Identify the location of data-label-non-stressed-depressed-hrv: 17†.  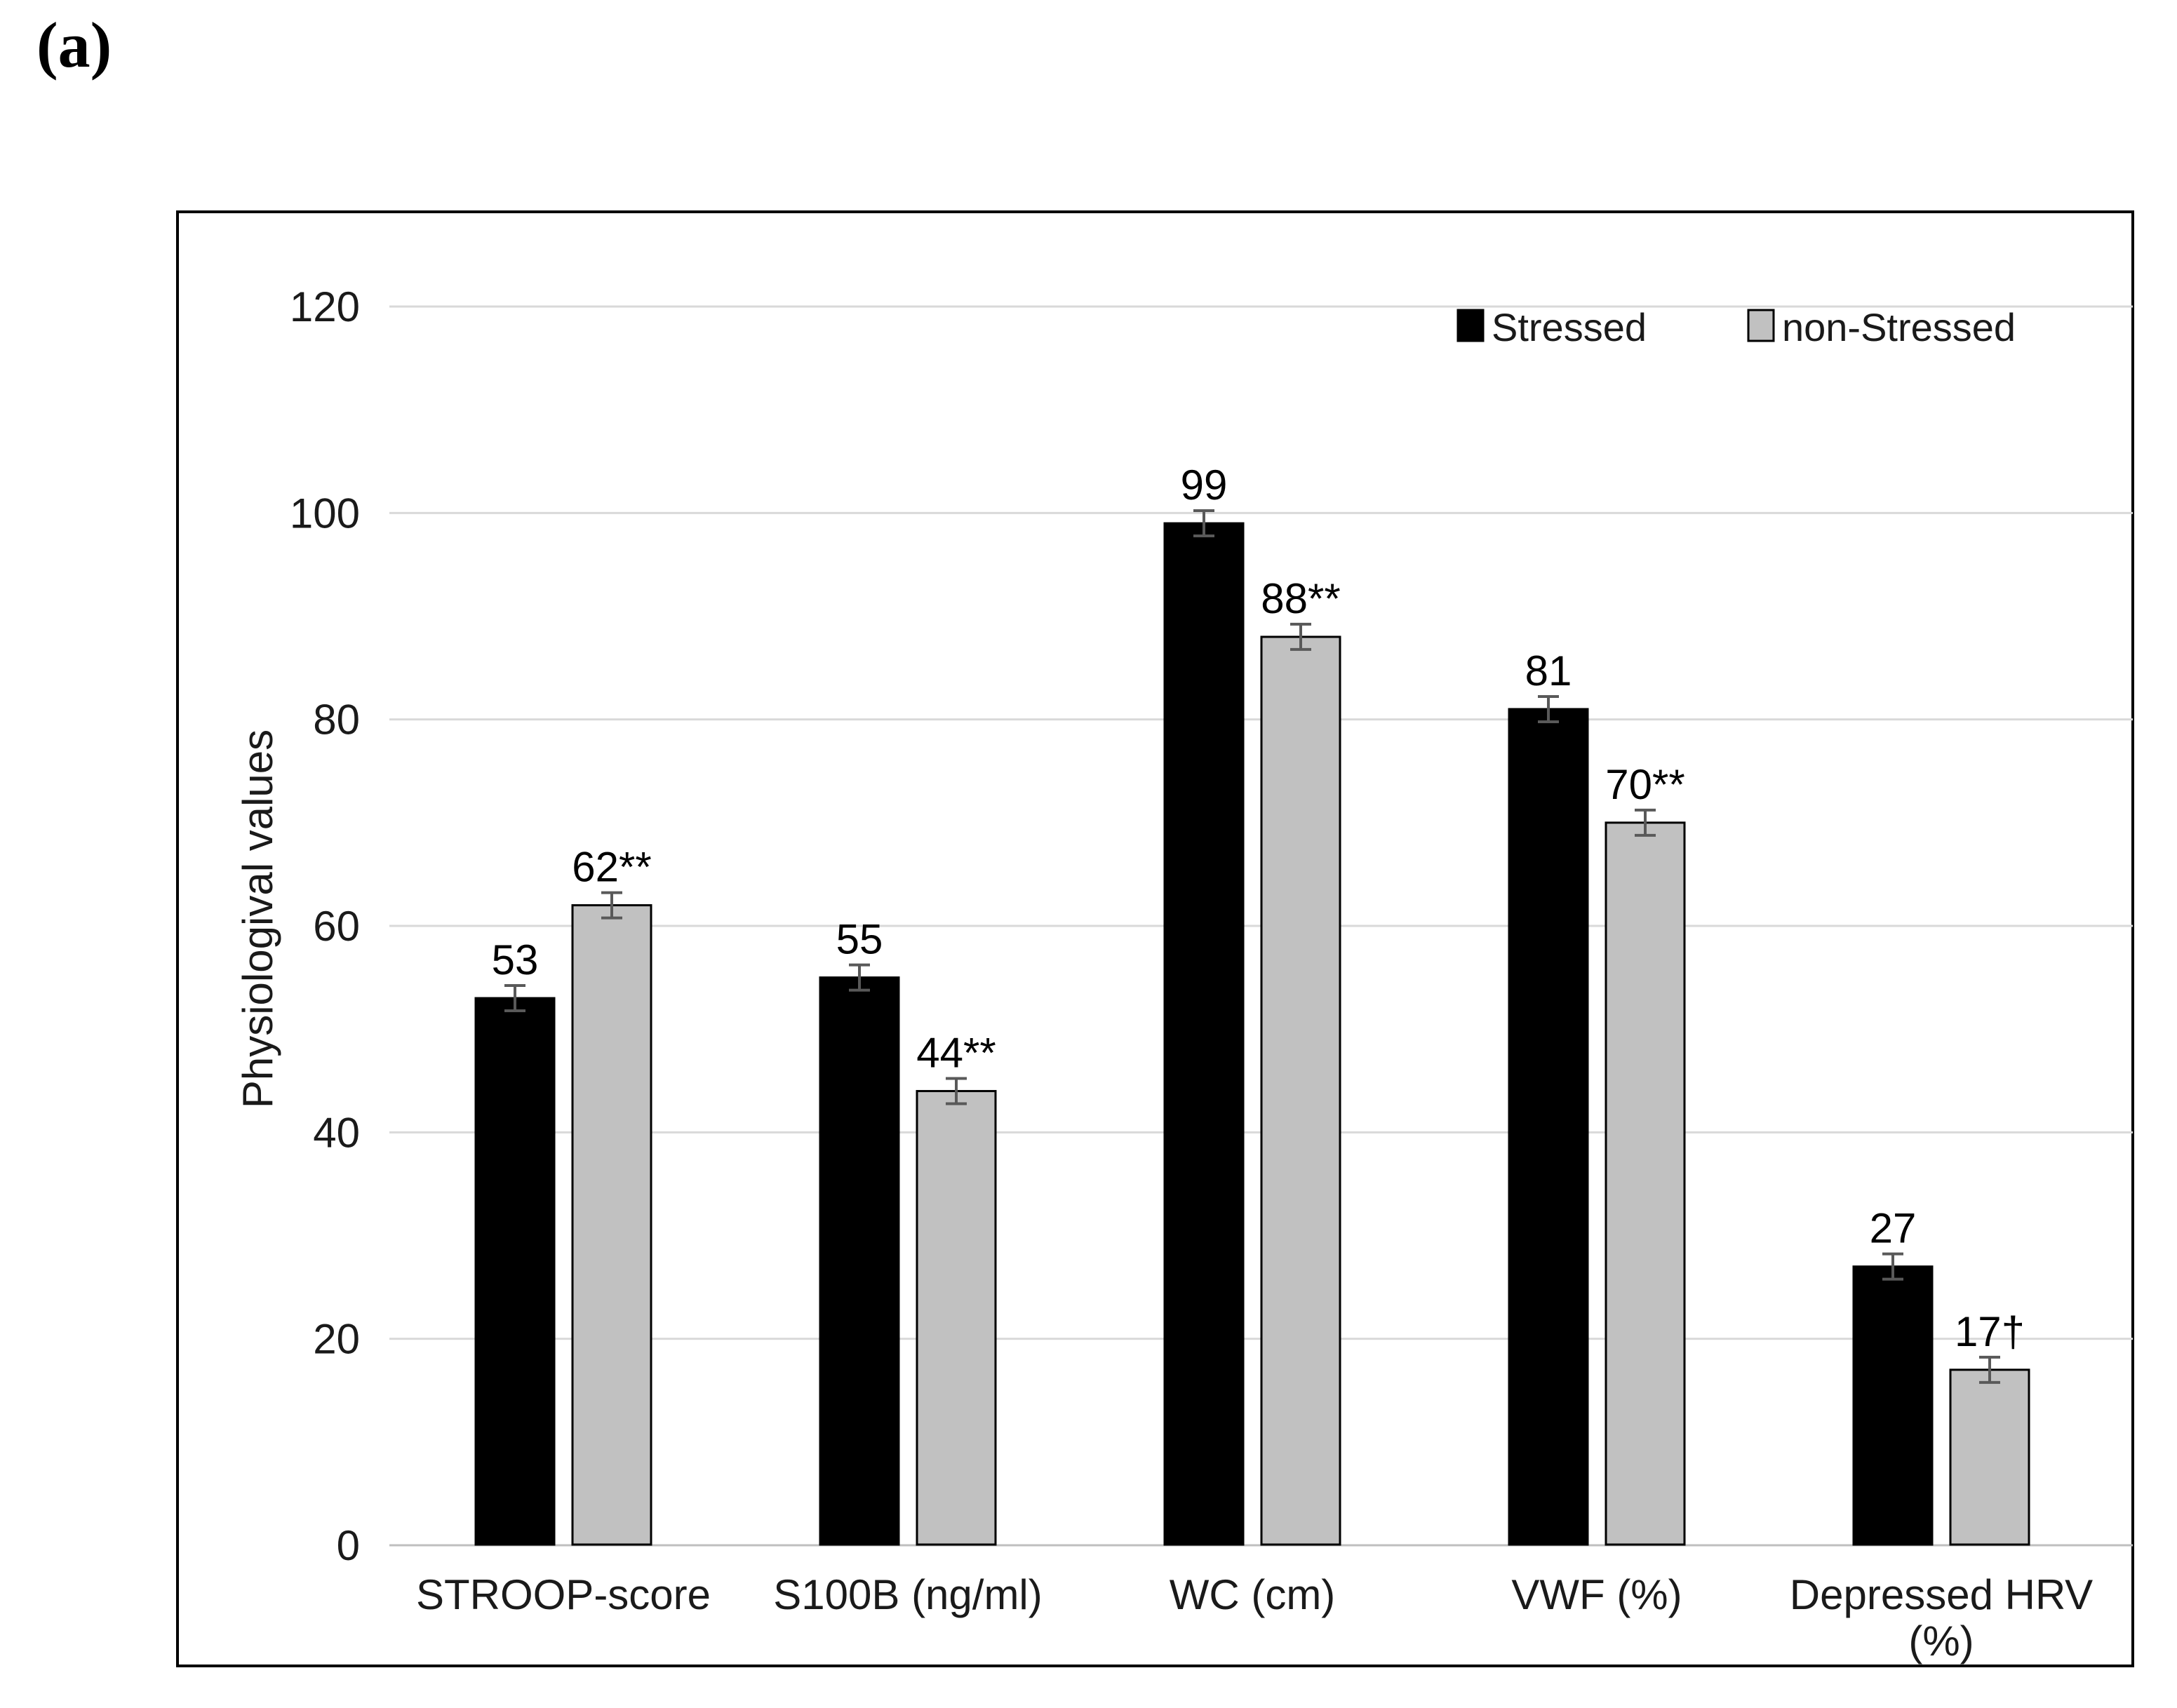
(1990, 1331).